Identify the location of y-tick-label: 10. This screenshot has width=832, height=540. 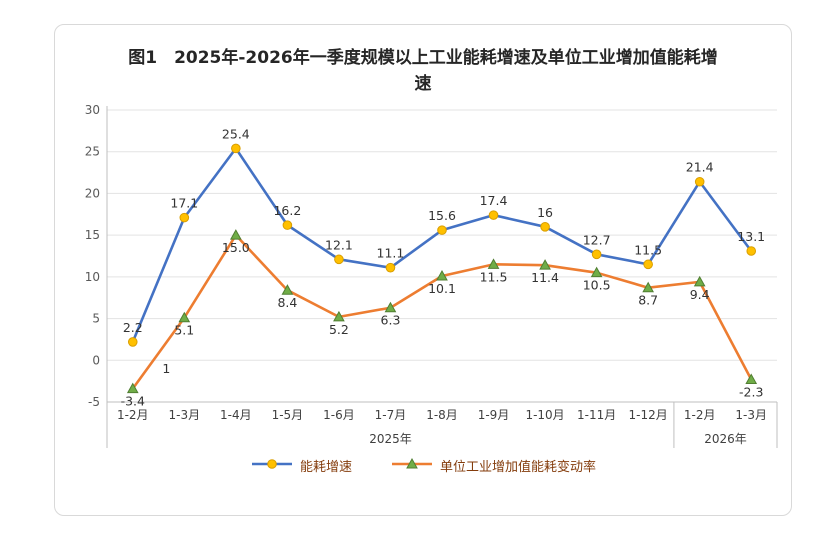
(92, 277).